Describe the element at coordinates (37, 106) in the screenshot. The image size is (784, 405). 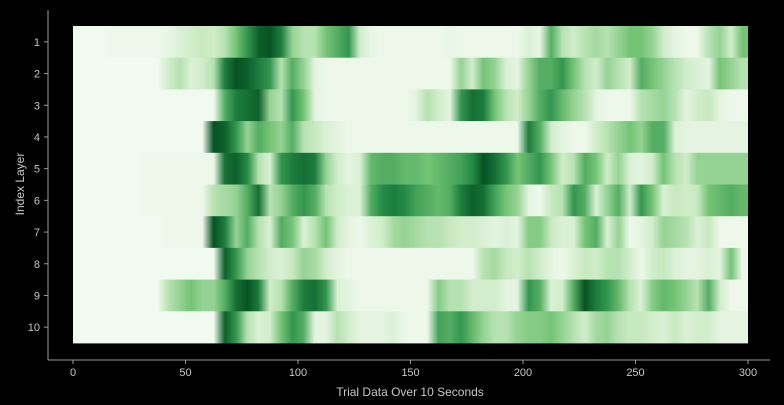
I see `y-tick-label: 3` at that location.